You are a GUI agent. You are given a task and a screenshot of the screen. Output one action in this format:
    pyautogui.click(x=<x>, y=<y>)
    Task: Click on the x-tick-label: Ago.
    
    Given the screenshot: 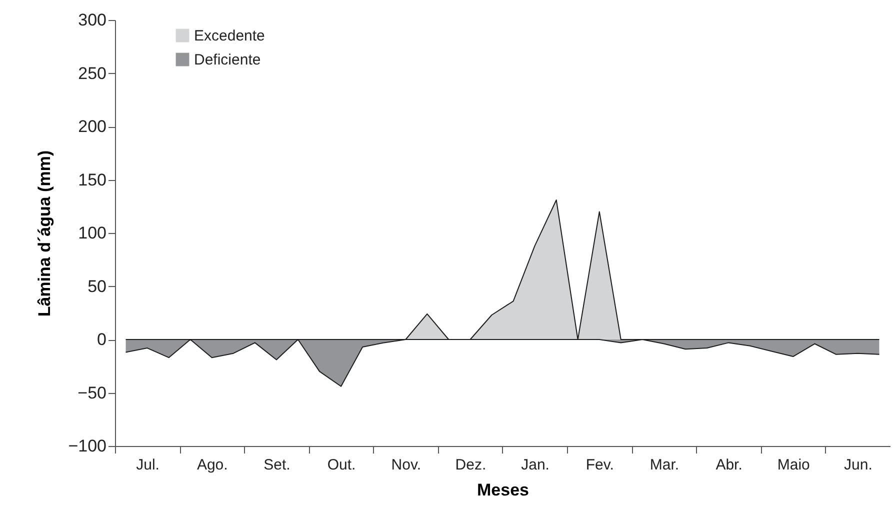 What is the action you would take?
    pyautogui.click(x=212, y=465)
    